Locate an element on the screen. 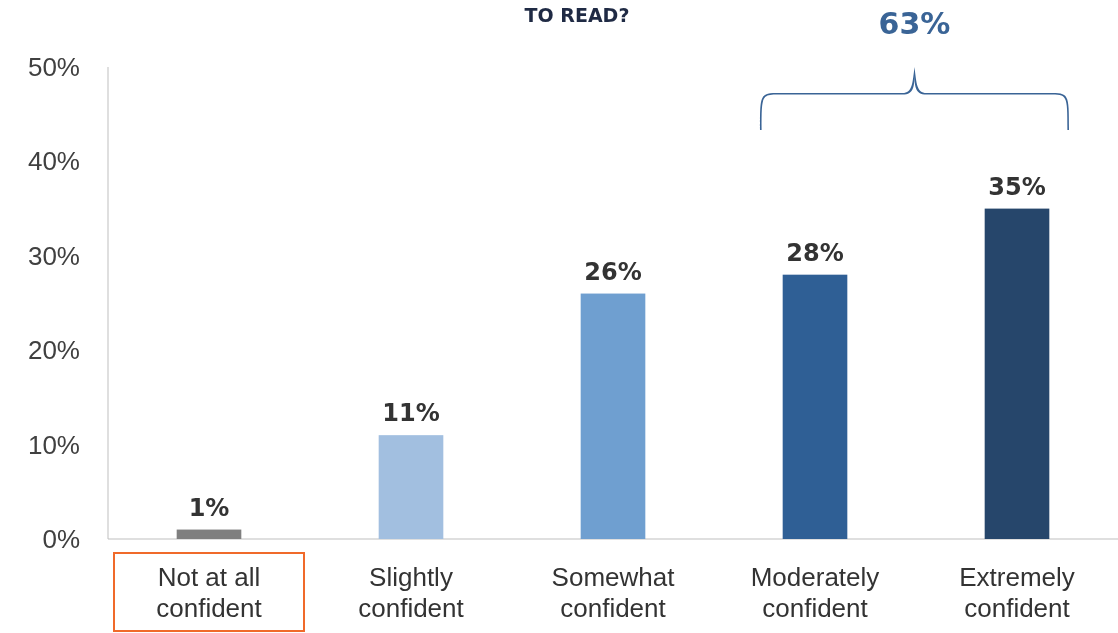 This screenshot has width=1118, height=633. text: 63% is located at coordinates (914, 23).